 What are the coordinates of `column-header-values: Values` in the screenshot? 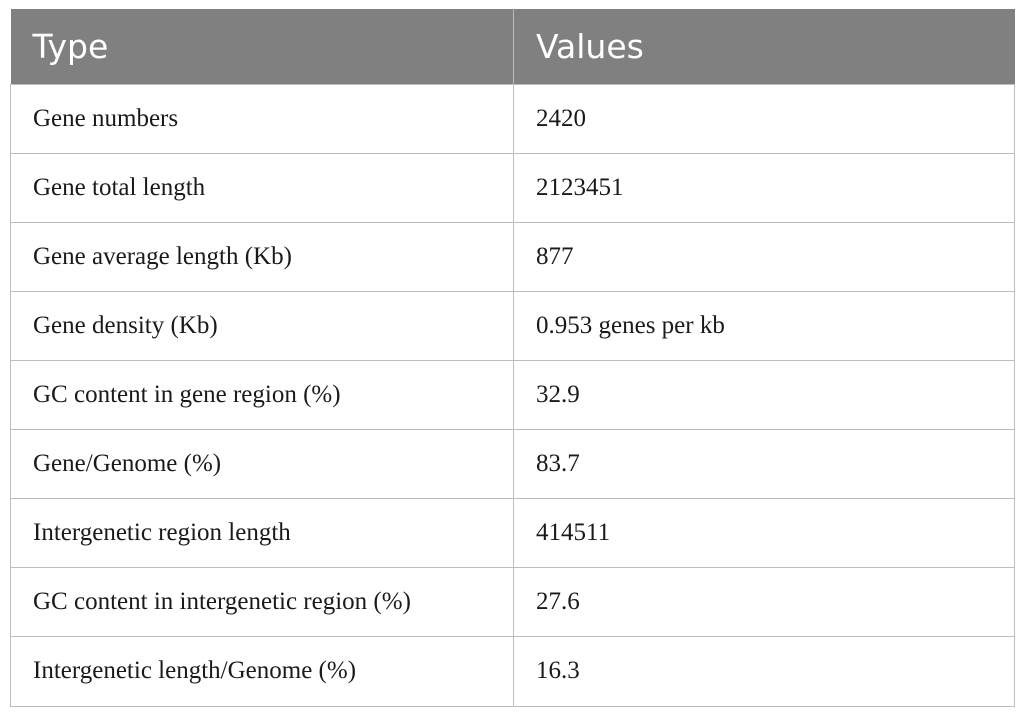 It's located at (764, 46).